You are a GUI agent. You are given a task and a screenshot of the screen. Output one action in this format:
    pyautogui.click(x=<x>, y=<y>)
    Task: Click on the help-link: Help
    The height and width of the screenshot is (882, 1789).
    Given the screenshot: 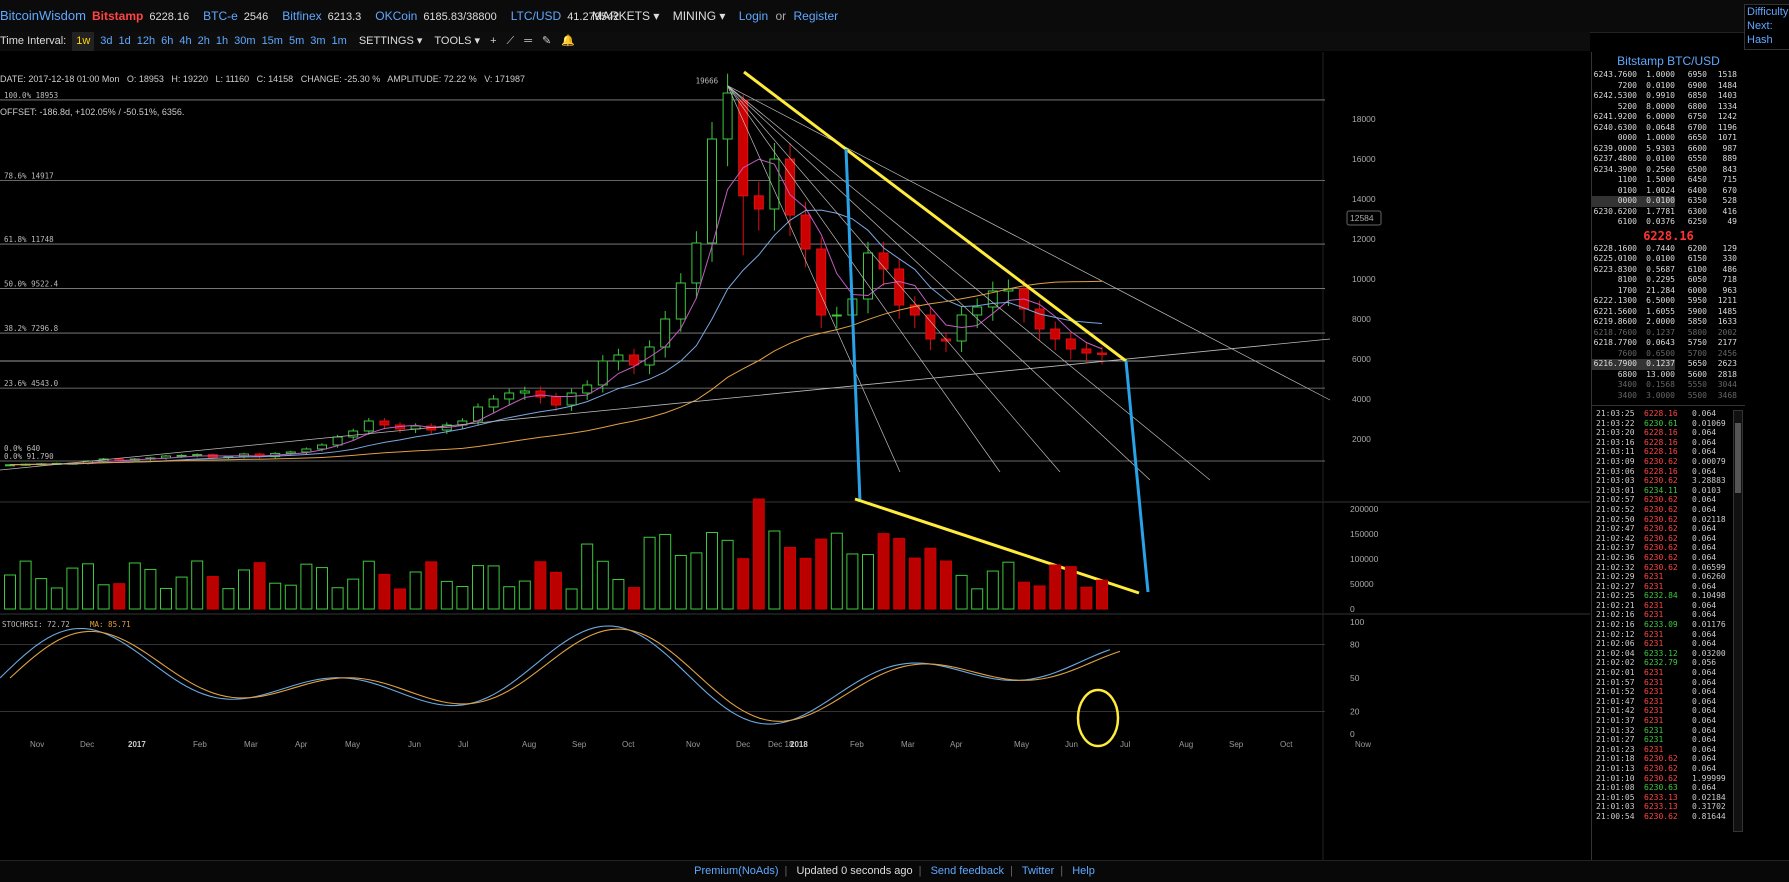 What is the action you would take?
    pyautogui.click(x=1083, y=871)
    